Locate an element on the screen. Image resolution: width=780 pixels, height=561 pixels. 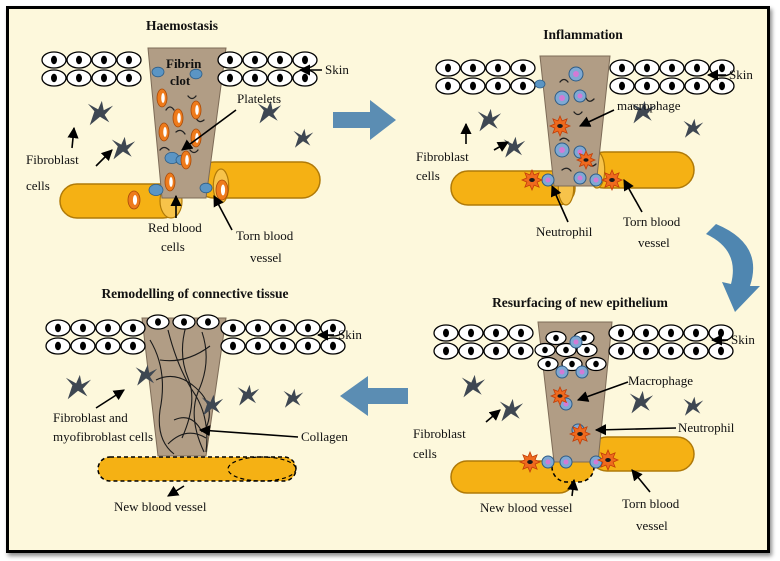
label-torn-vessel-resurfacing-2: vessel is located at coordinates (652, 525).